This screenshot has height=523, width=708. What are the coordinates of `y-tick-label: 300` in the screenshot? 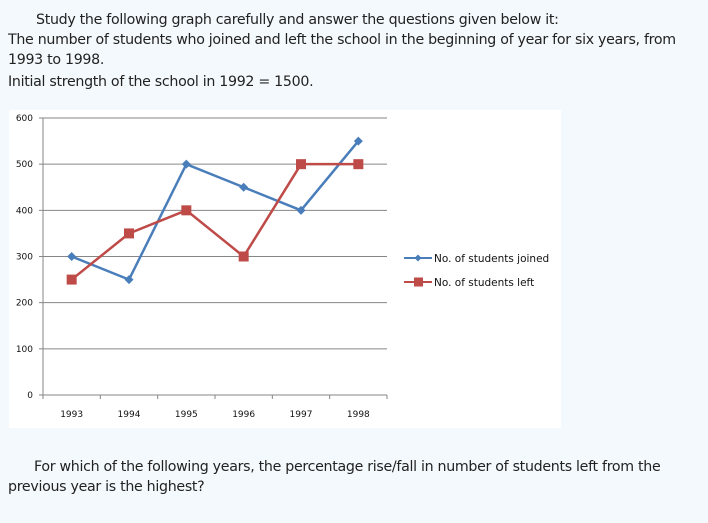 It's located at (24, 258).